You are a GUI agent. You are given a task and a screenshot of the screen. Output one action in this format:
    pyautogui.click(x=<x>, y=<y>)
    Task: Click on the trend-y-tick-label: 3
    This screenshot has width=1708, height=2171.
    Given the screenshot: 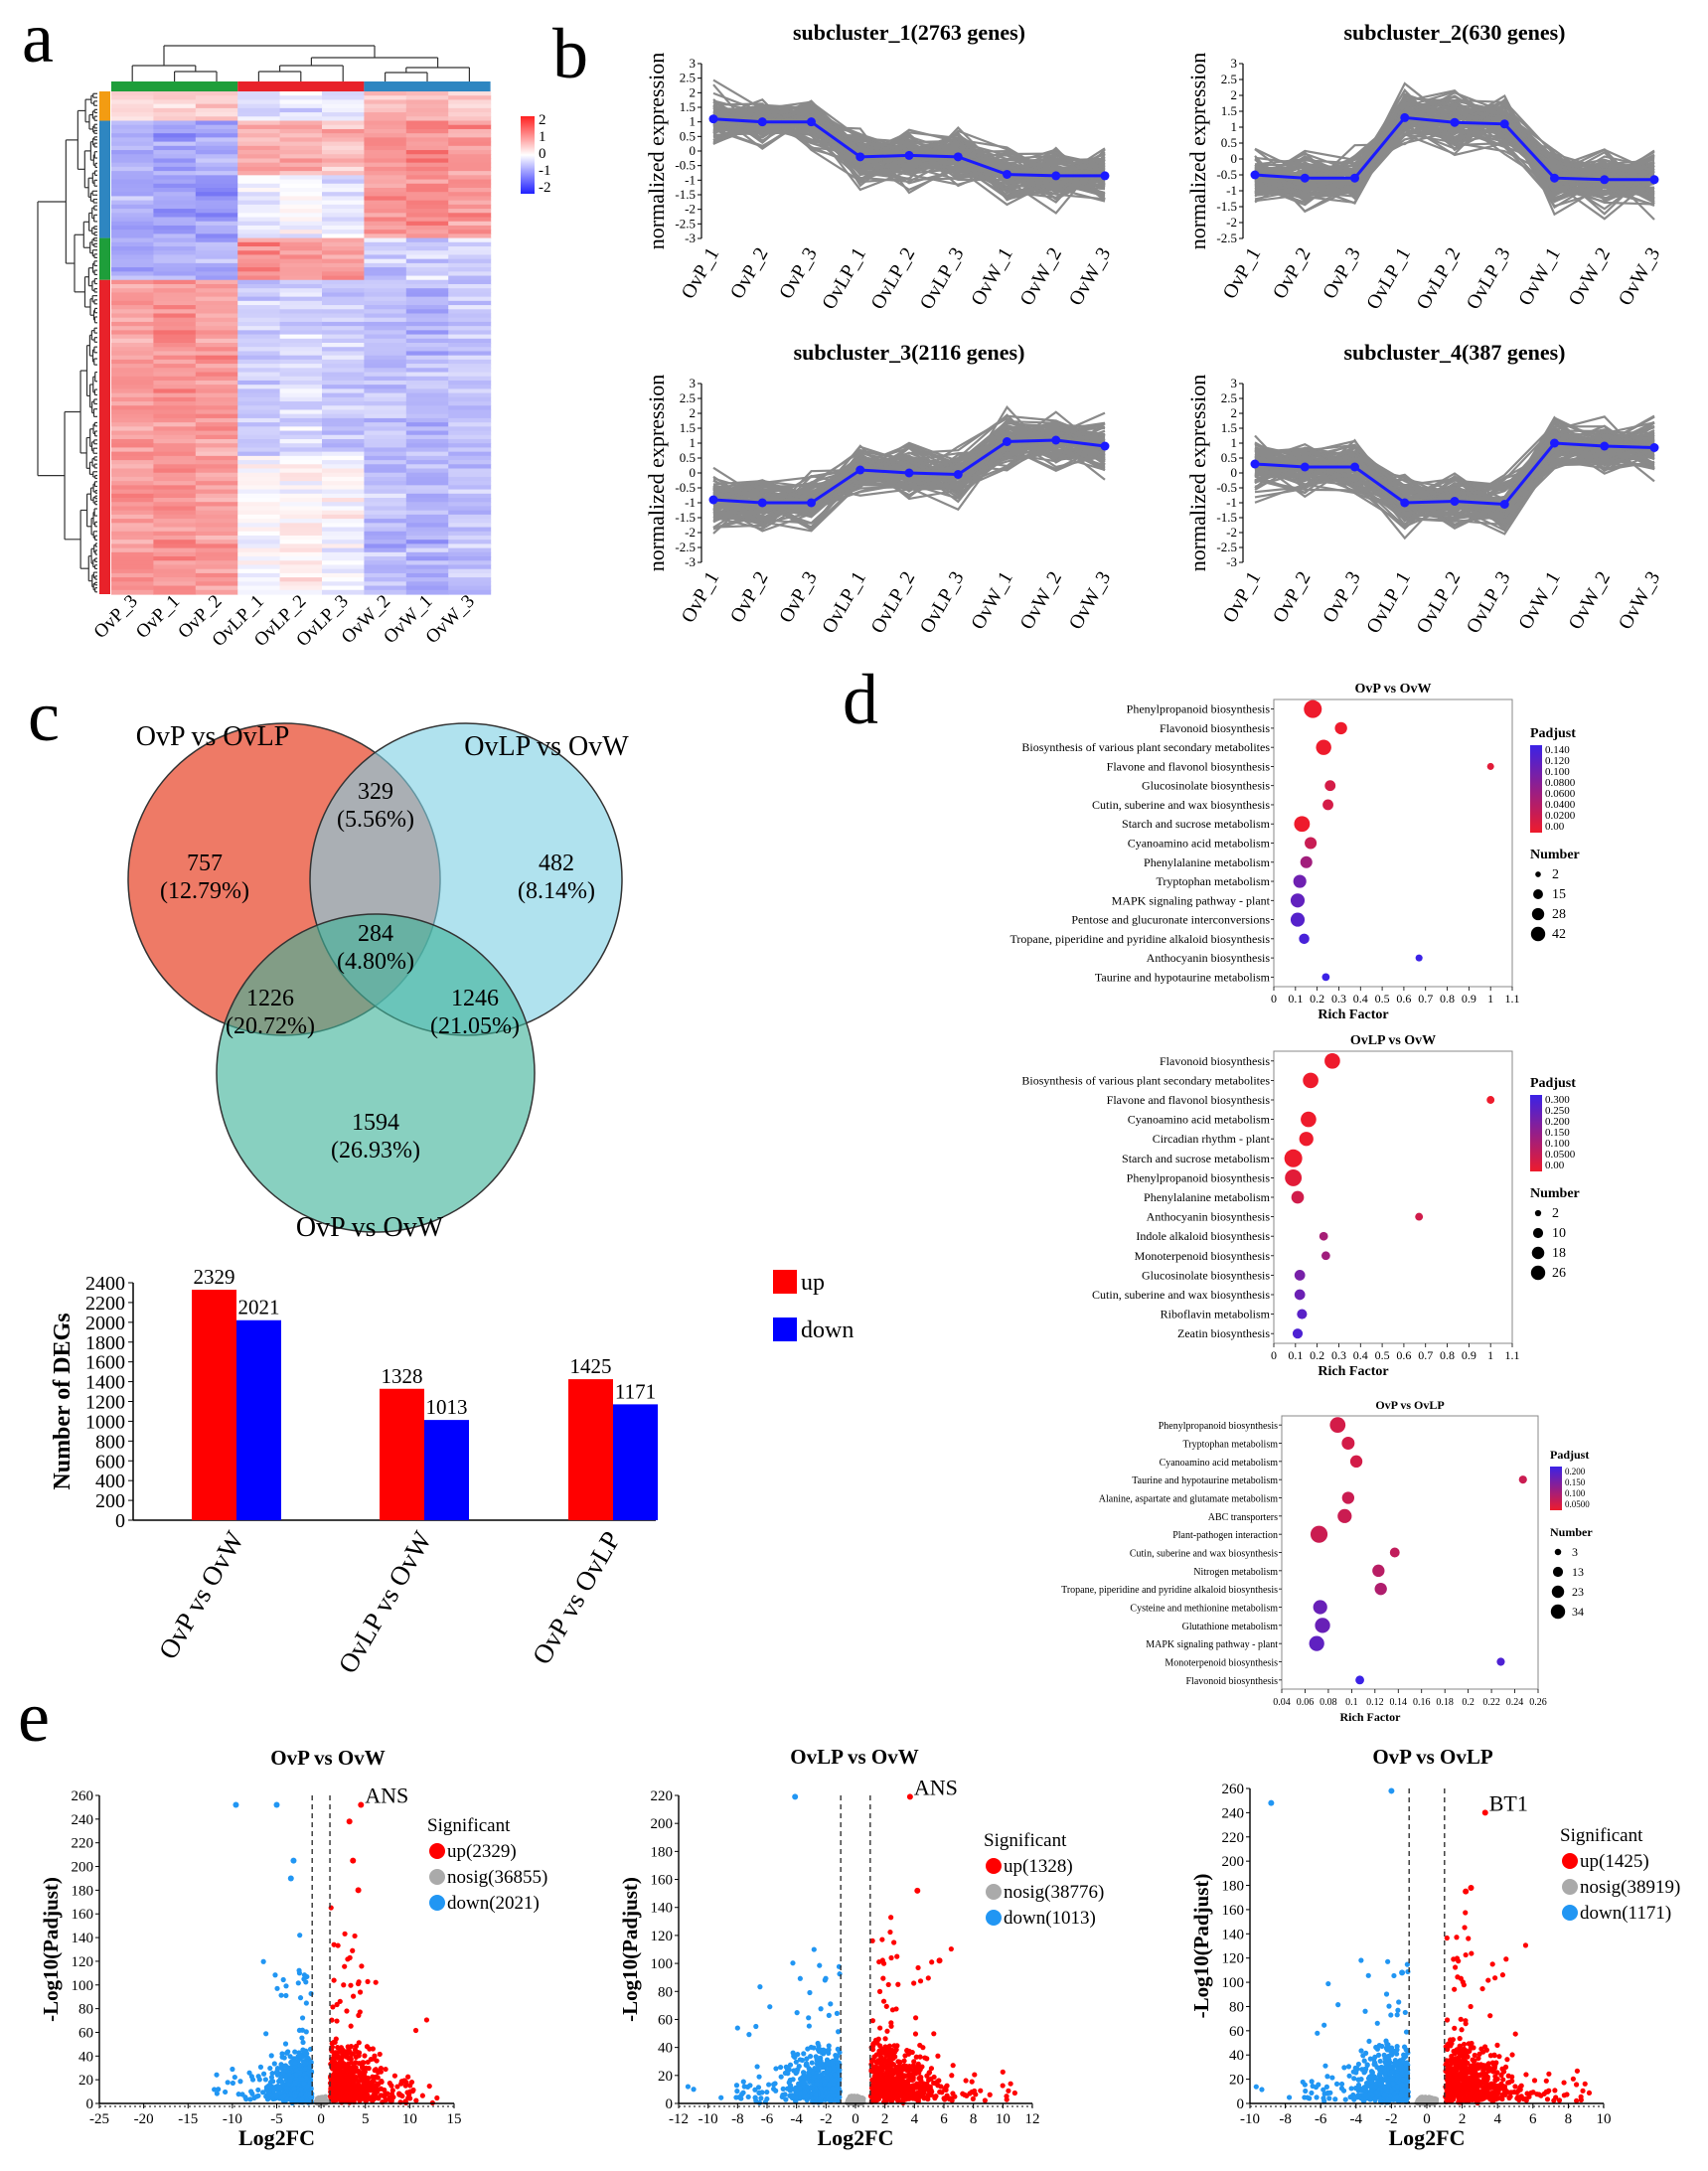 What is the action you would take?
    pyautogui.click(x=1234, y=64)
    